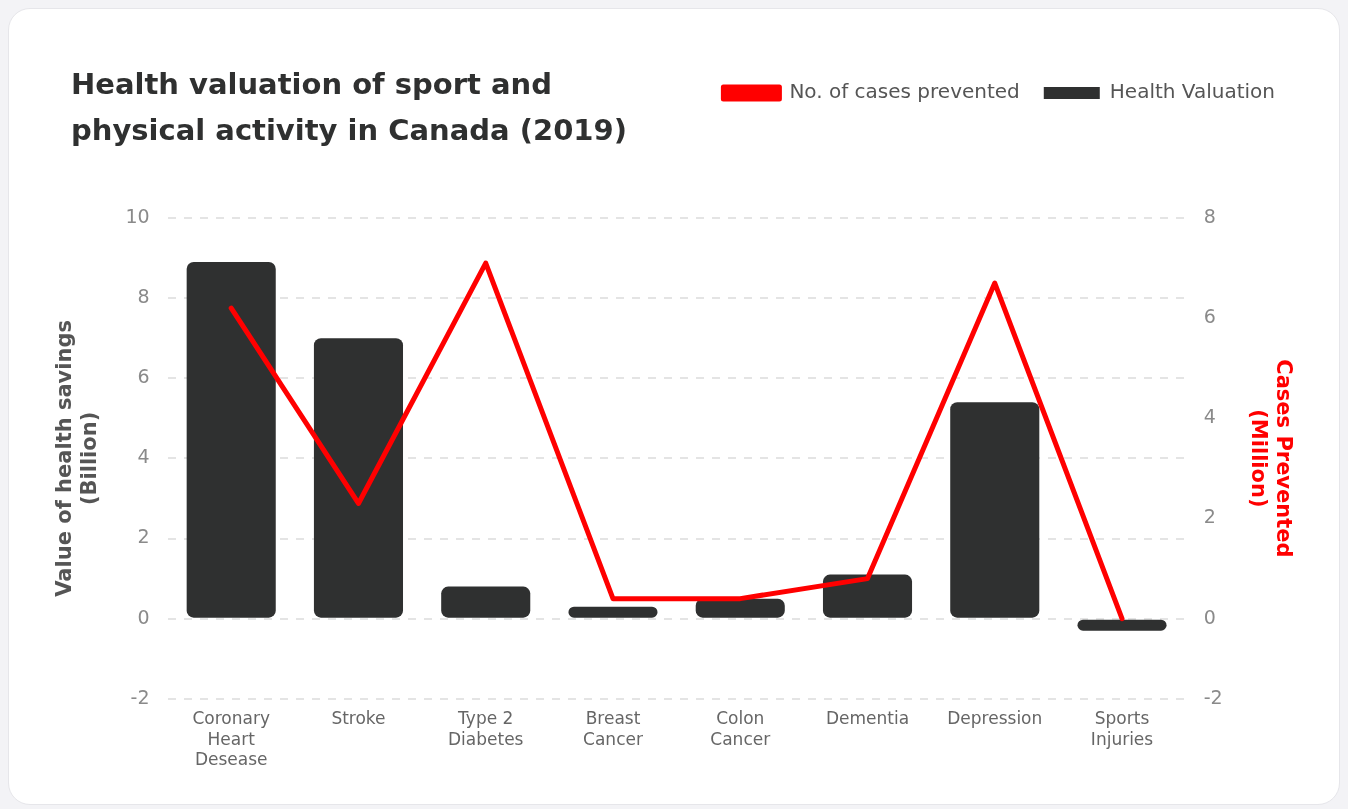  Describe the element at coordinates (1213, 696) in the screenshot. I see `y2-tick-label: -2` at that location.